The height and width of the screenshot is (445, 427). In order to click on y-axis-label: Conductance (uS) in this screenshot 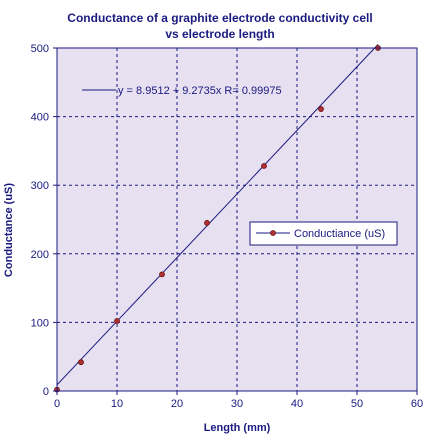, I will do `click(9, 230)`.